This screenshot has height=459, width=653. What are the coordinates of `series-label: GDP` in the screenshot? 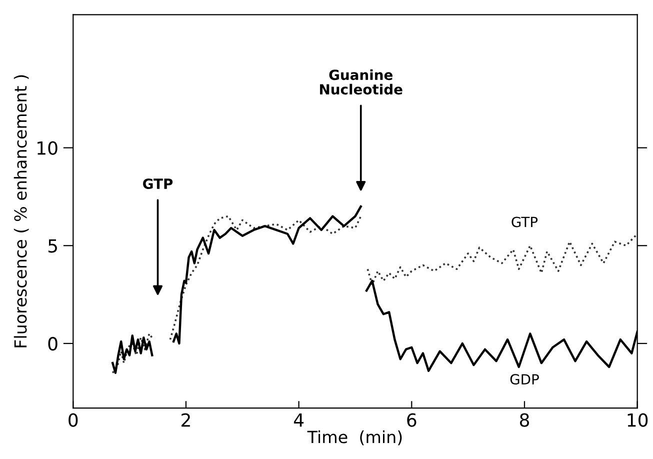 It's located at (524, 379).